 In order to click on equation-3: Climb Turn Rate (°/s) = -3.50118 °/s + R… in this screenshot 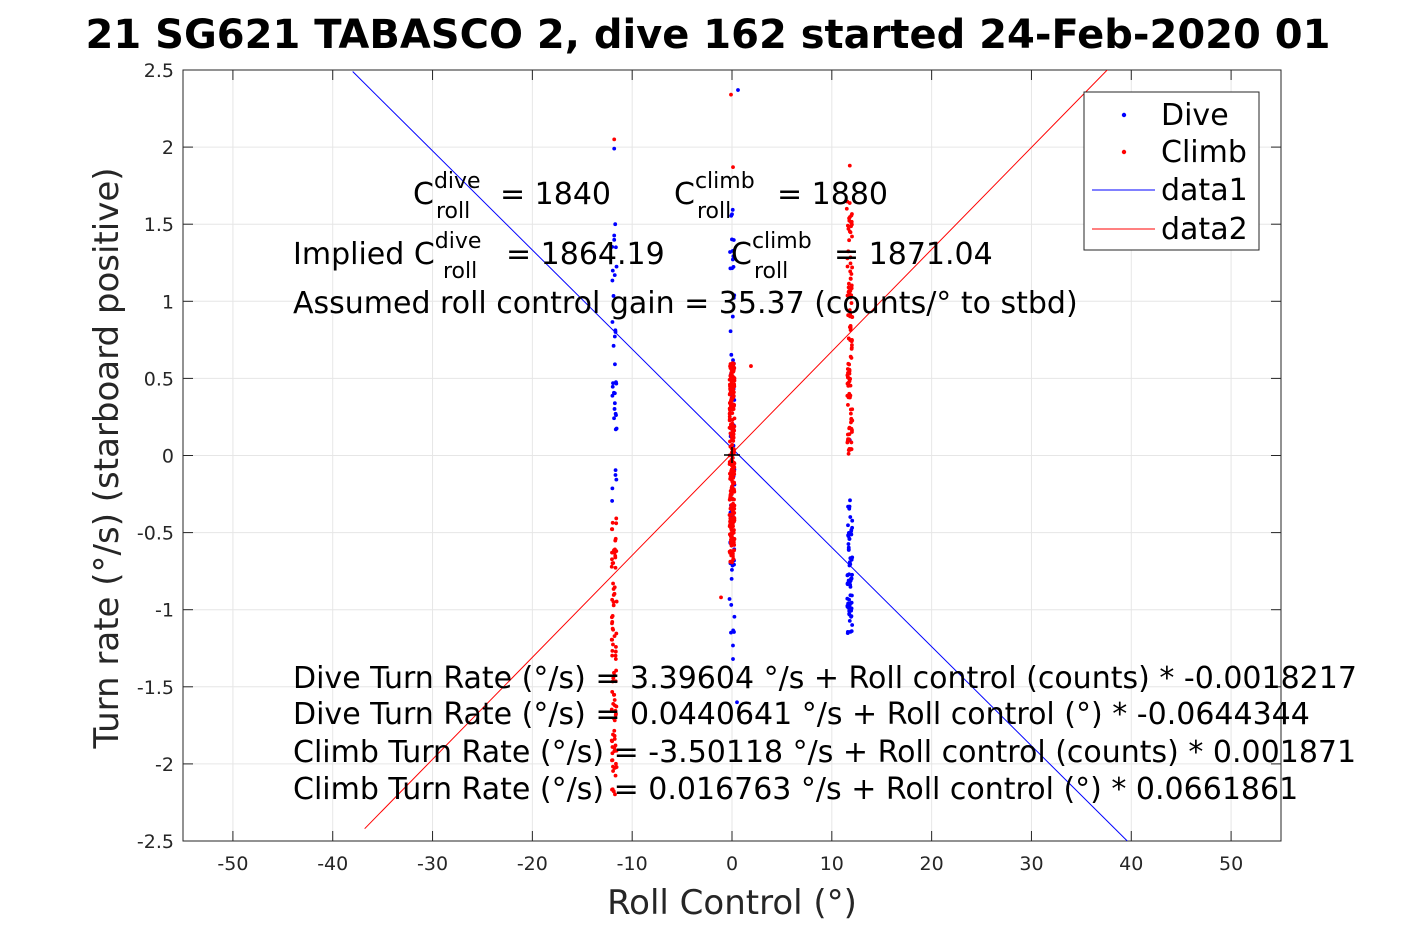, I will do `click(824, 752)`.